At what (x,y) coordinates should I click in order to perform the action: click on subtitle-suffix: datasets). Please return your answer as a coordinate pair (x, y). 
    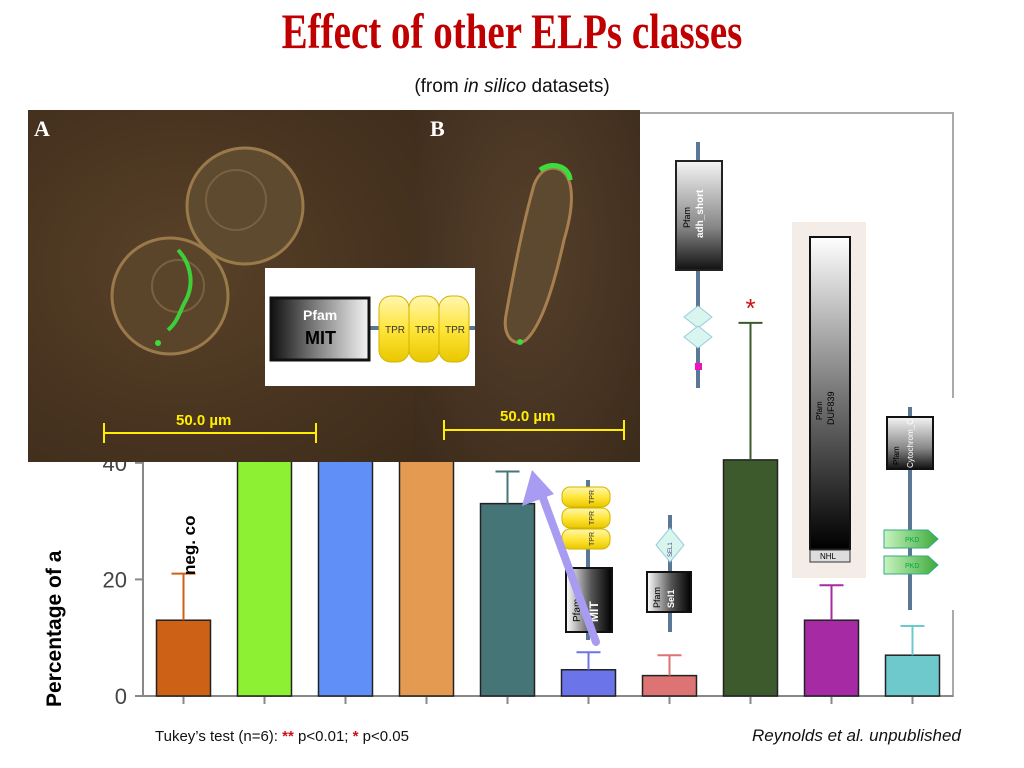
    Looking at the image, I should click on (568, 86).